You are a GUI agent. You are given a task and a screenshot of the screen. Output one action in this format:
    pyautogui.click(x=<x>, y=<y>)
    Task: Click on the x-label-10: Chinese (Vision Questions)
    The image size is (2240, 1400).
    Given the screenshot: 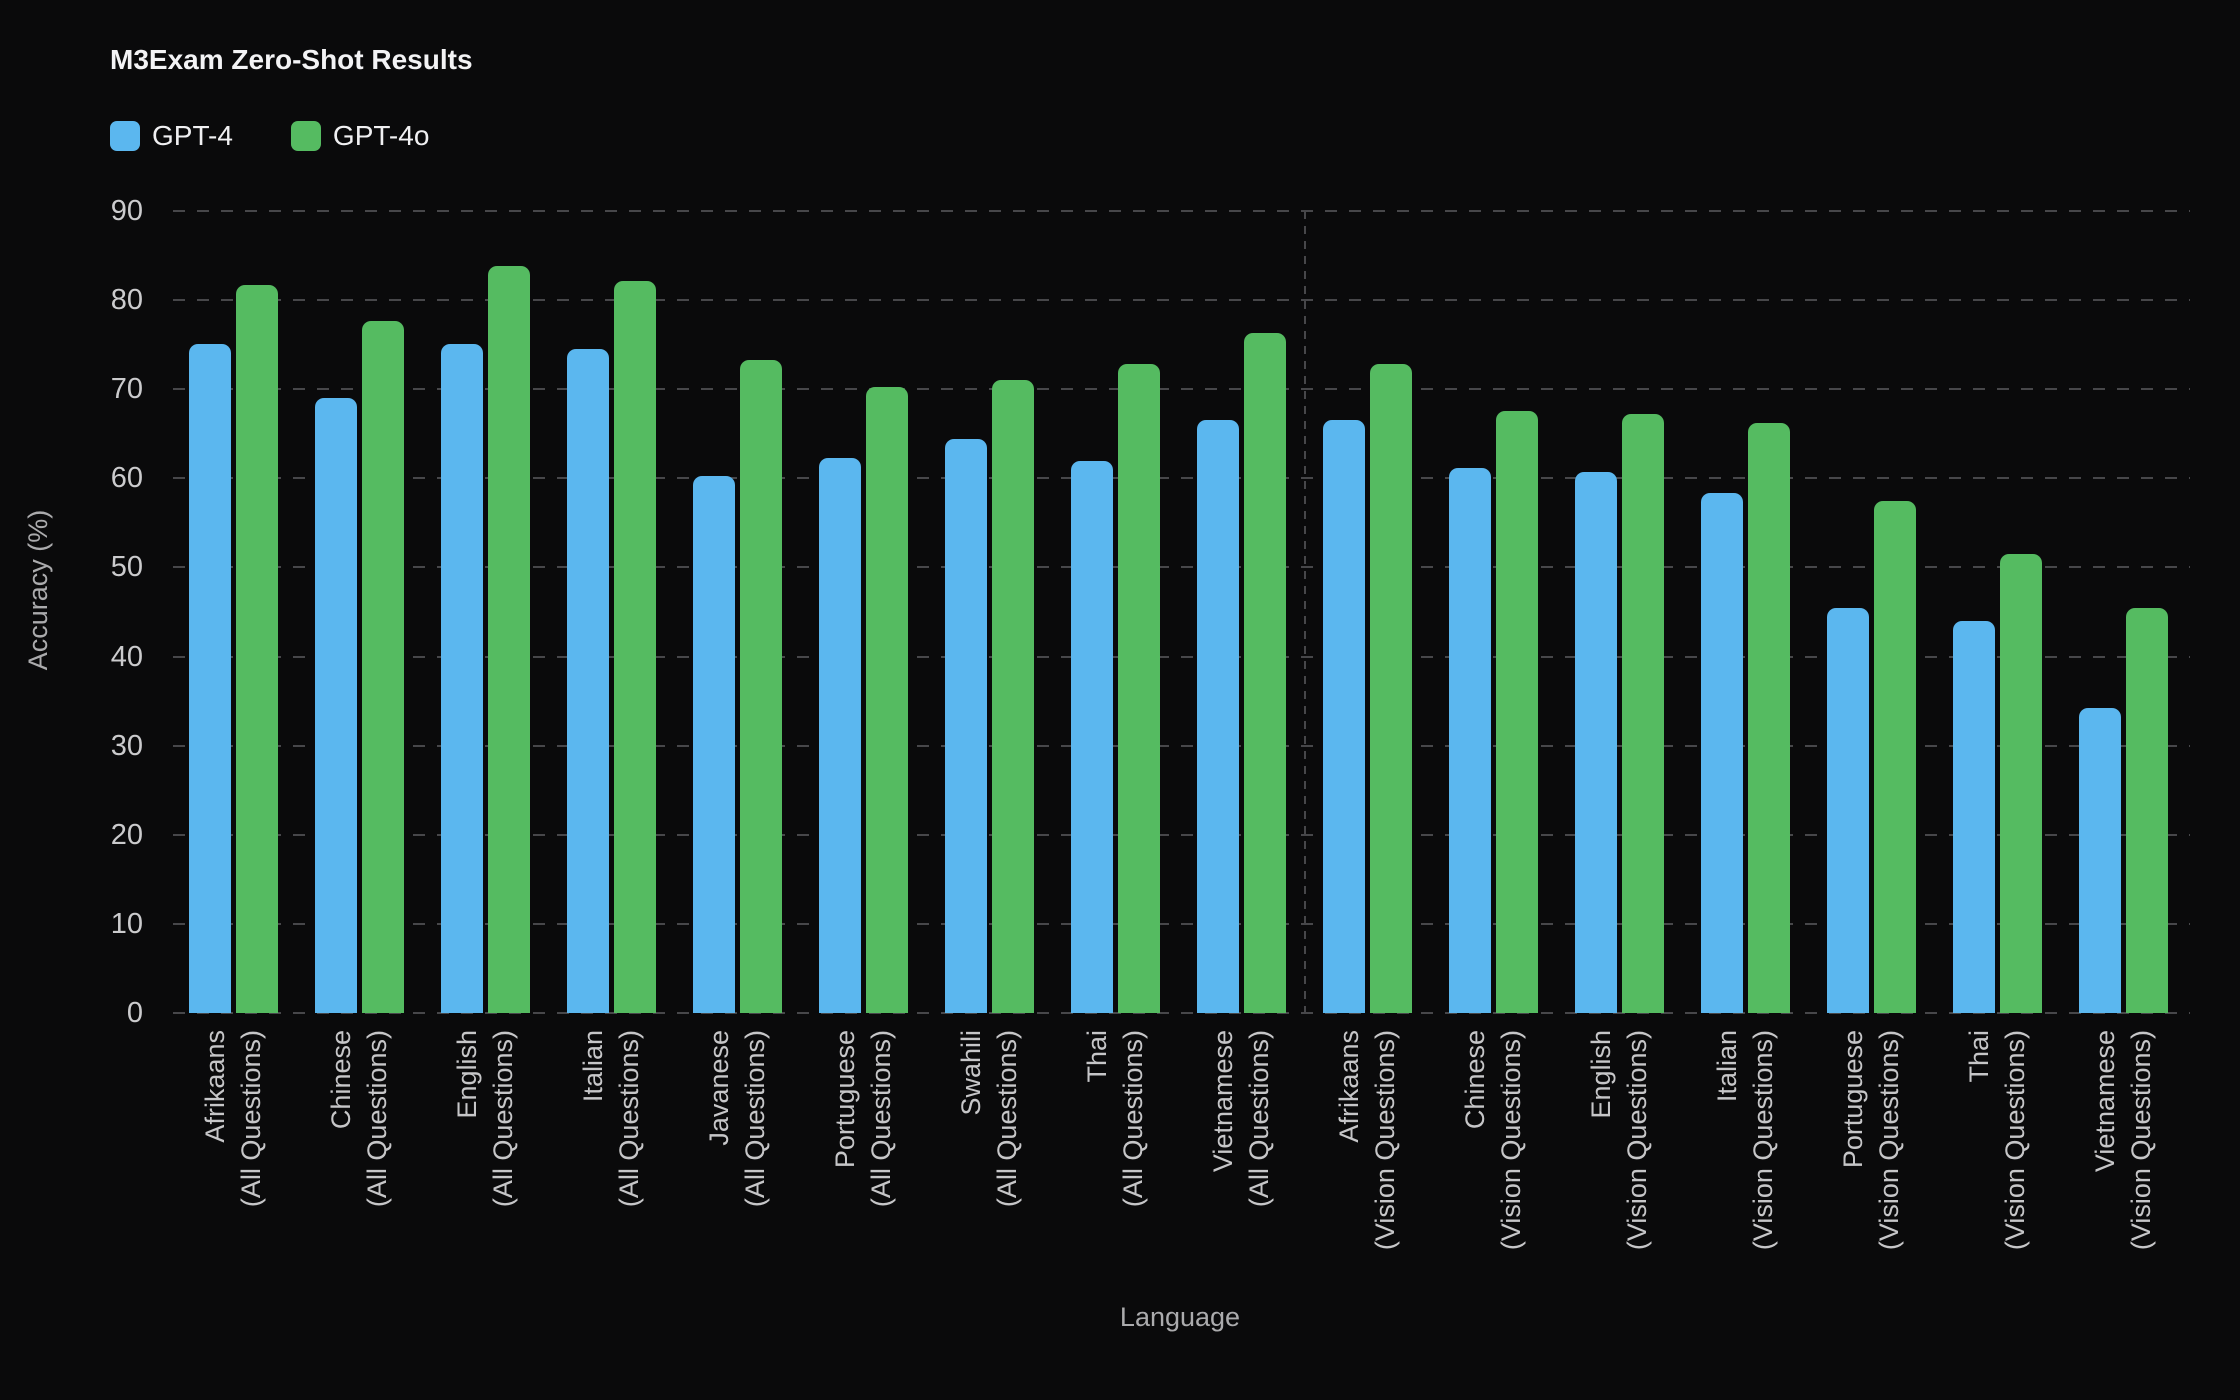 What is the action you would take?
    pyautogui.click(x=1493, y=1140)
    